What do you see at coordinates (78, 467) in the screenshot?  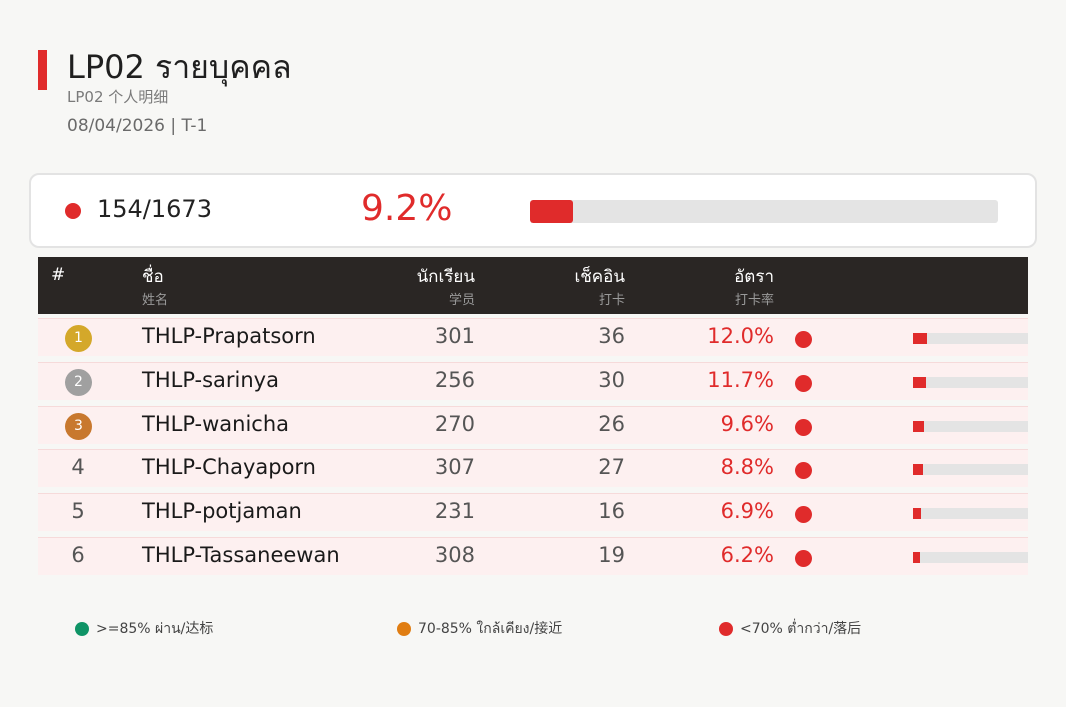 I see `rank-number: 4` at bounding box center [78, 467].